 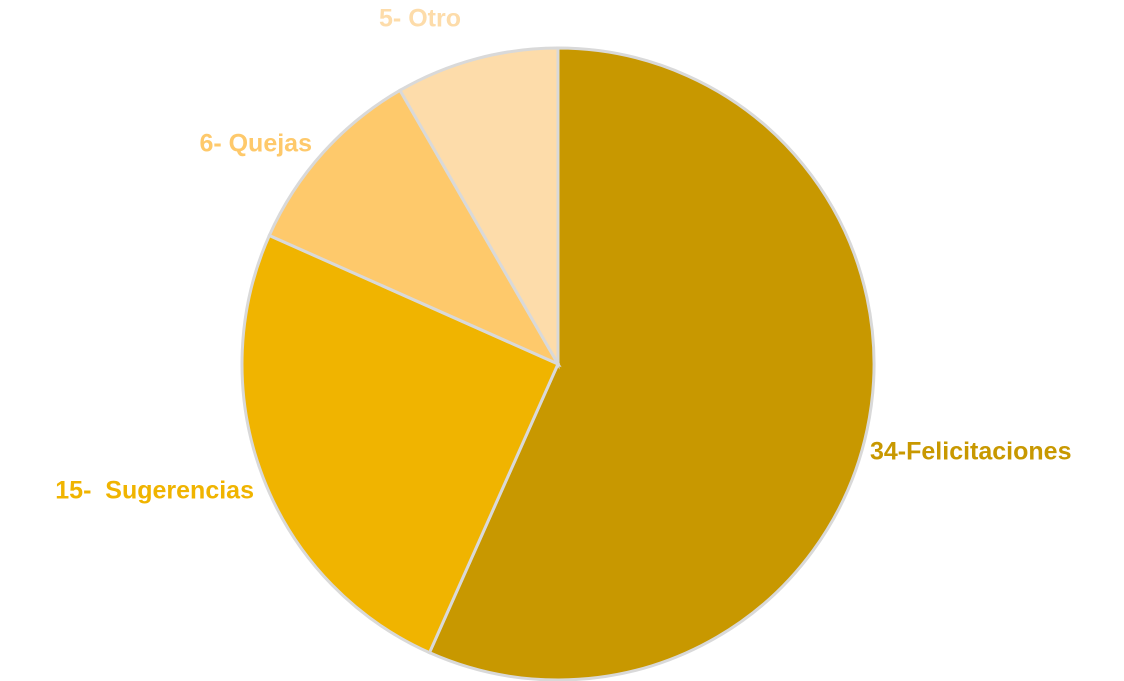 I want to click on slice-label: 15- Sugerencias, so click(x=154, y=491).